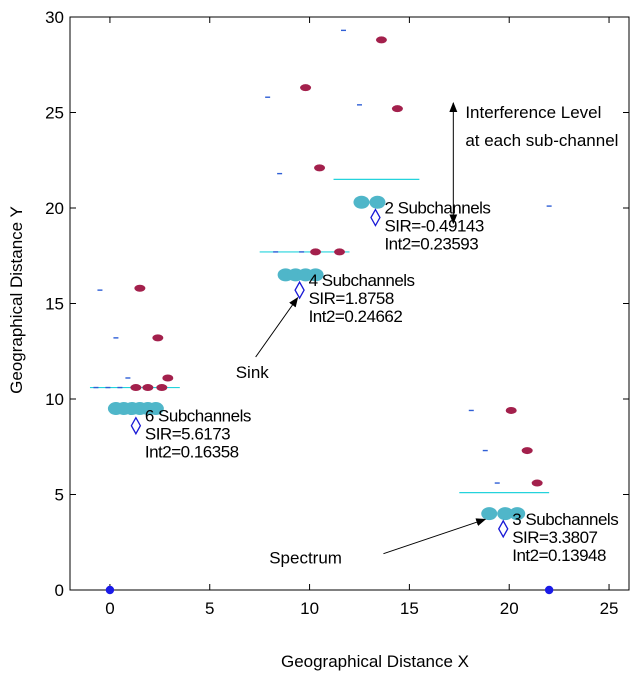 The width and height of the screenshot is (641, 675). I want to click on x-tick-label: 15, so click(409, 608).